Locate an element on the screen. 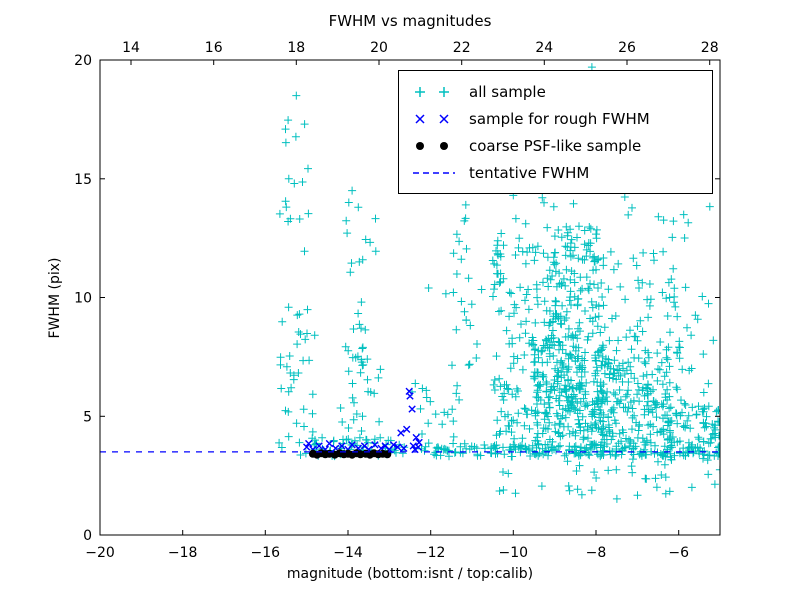 The height and width of the screenshot is (600, 800). svg-text: 18 is located at coordinates (296, 48).